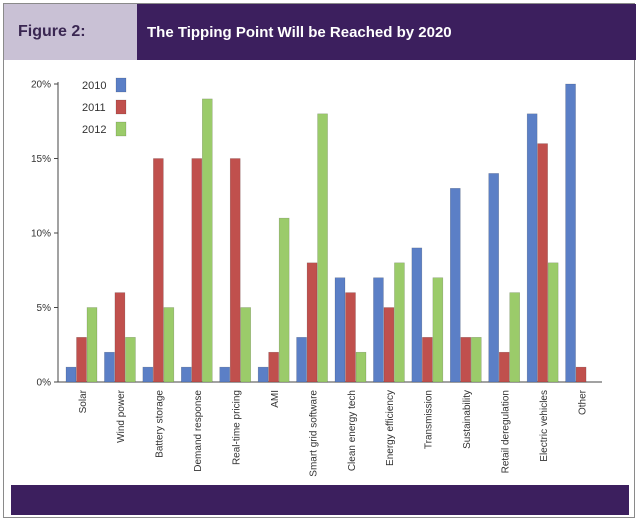 This screenshot has height=523, width=640. I want to click on y-tick-label: 10%, so click(41, 234).